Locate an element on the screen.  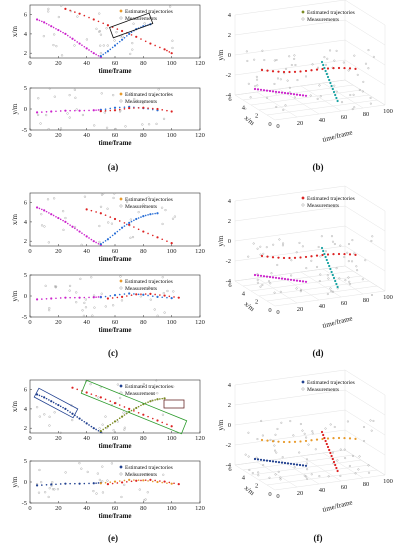
z-axis-label-(f): y/m is located at coordinates (221, 424).